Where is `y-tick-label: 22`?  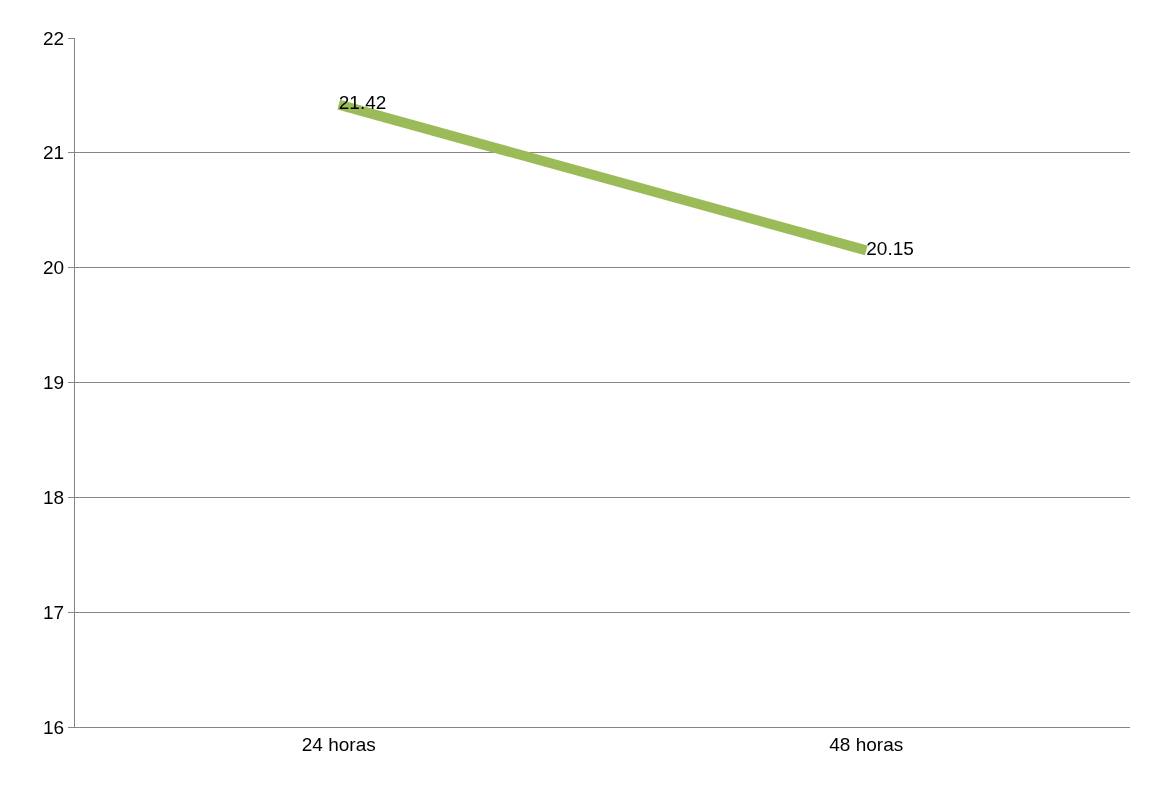
y-tick-label: 22 is located at coordinates (54, 38).